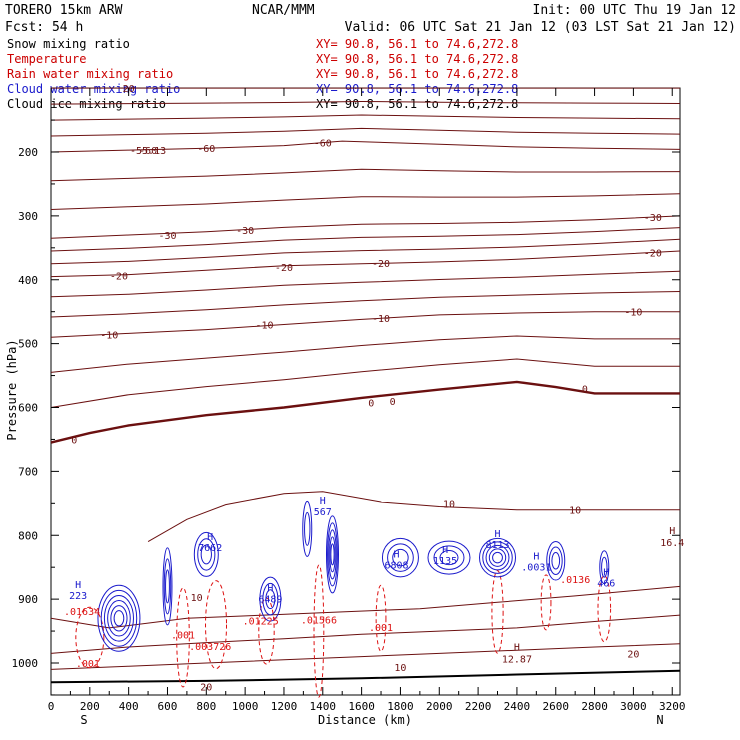 The height and width of the screenshot is (740, 740). What do you see at coordinates (28, 535) in the screenshot?
I see `y-tick-label: 800` at bounding box center [28, 535].